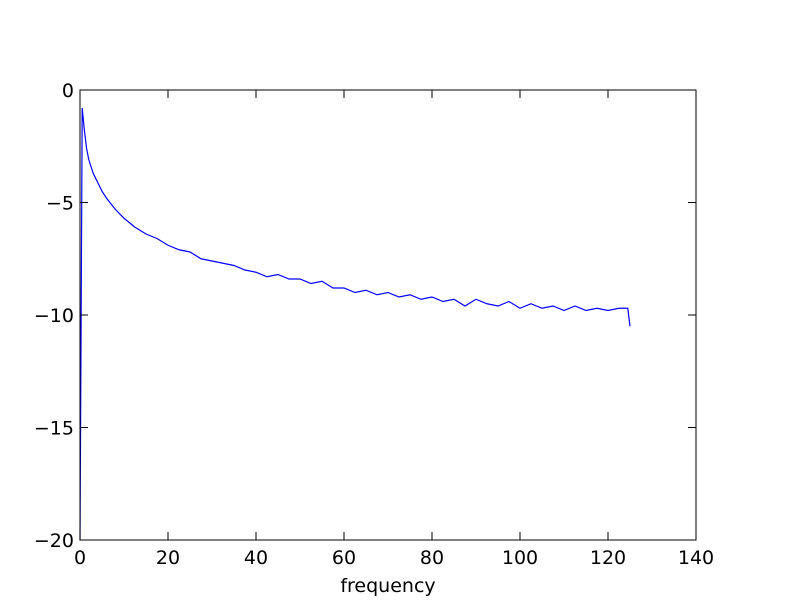  I want to click on y-tick-label: −5, so click(60, 204).